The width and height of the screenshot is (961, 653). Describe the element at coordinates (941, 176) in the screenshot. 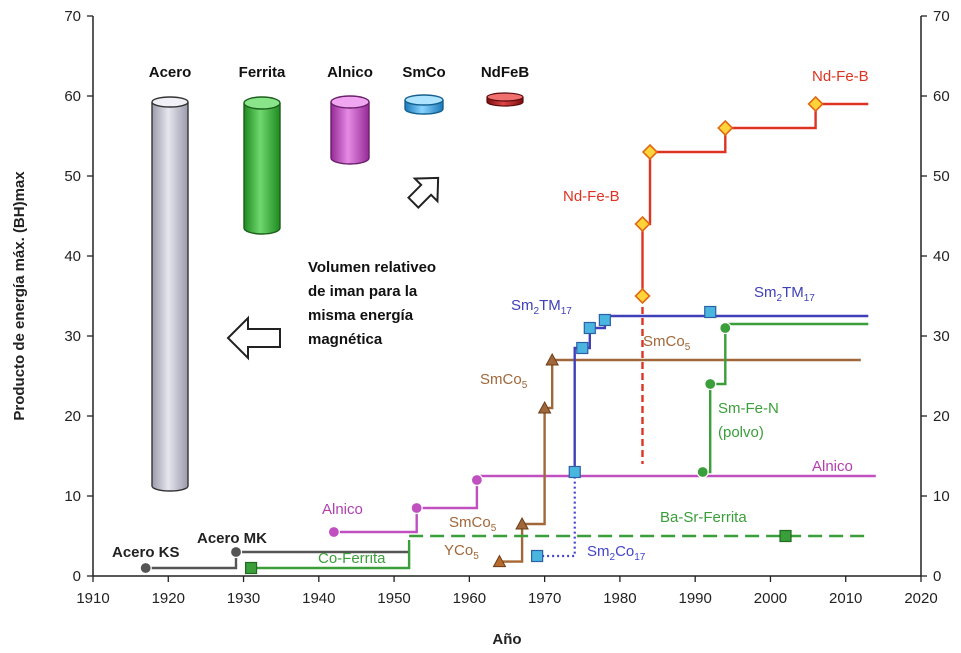

I see `y-tick-label-right: 50` at that location.